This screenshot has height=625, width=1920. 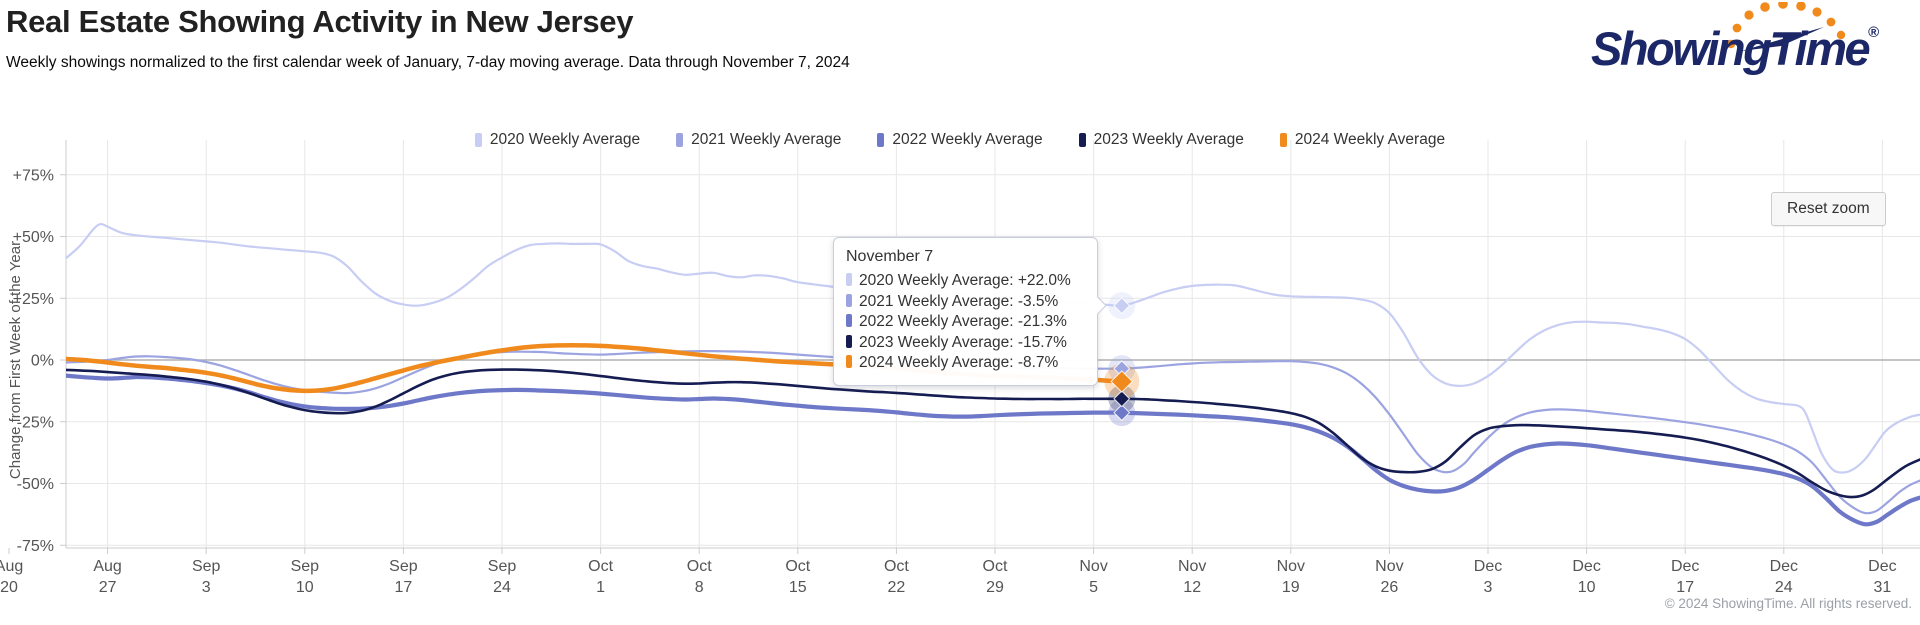 What do you see at coordinates (1788, 603) in the screenshot?
I see `copyright-notice: © 2024 ShowingTime. All rights reserved.` at bounding box center [1788, 603].